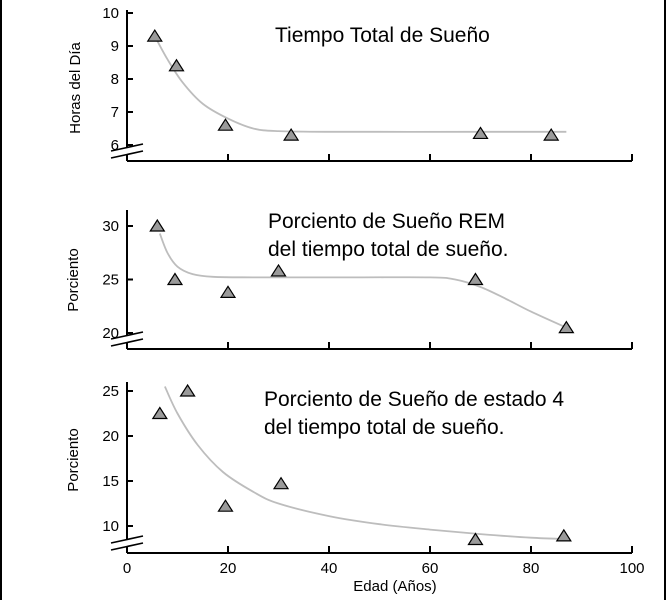 The image size is (666, 600). Describe the element at coordinates (386, 221) in the screenshot. I see `panel-title: Porciento de Sueño REM` at that location.